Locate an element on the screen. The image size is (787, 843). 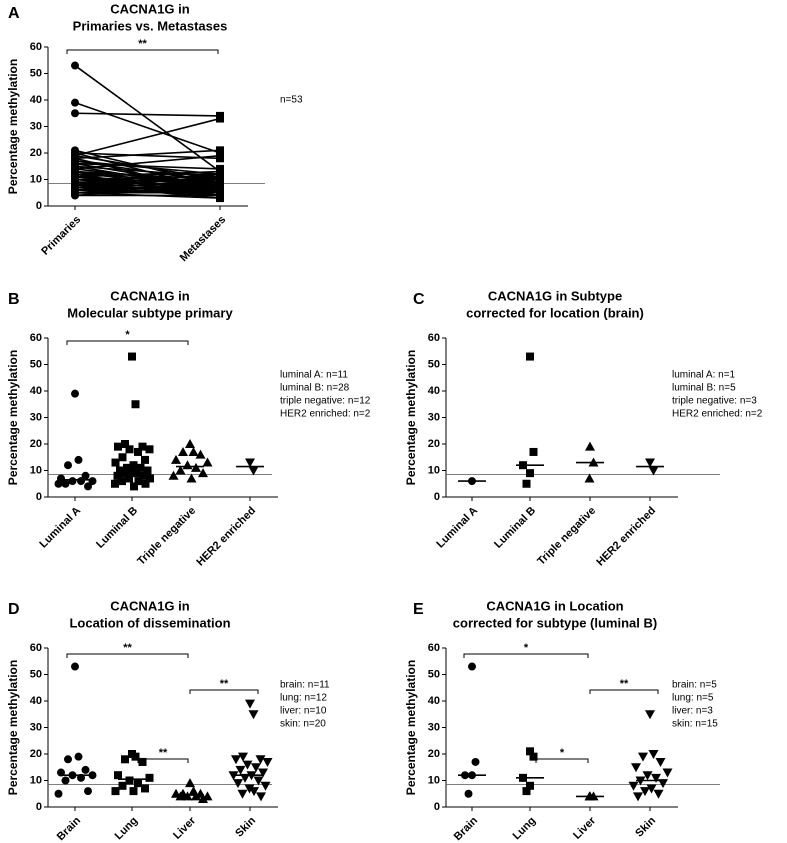
annotation: triple negative: n=3 is located at coordinates (714, 401).